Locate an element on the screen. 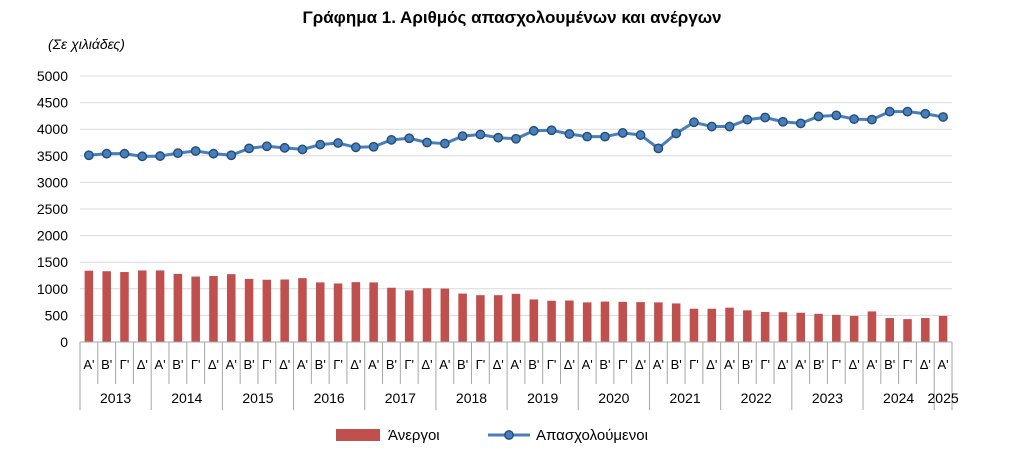  legend-swatch-unemployed is located at coordinates (358, 435).